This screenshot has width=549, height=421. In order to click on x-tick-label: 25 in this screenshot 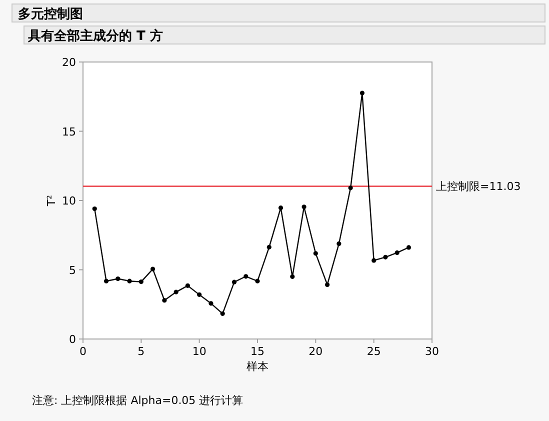, I will do `click(373, 351)`.